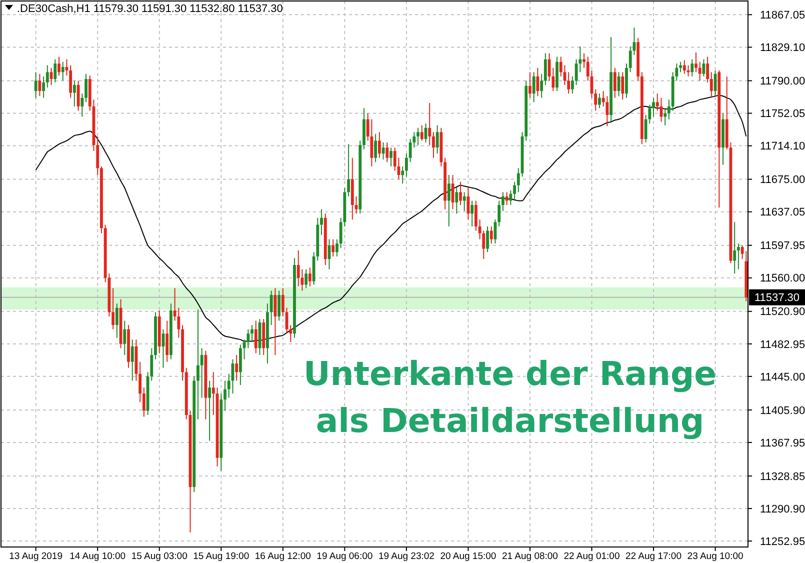  What do you see at coordinates (159, 556) in the screenshot?
I see `x-tick-label: 15 Aug 03:00` at bounding box center [159, 556].